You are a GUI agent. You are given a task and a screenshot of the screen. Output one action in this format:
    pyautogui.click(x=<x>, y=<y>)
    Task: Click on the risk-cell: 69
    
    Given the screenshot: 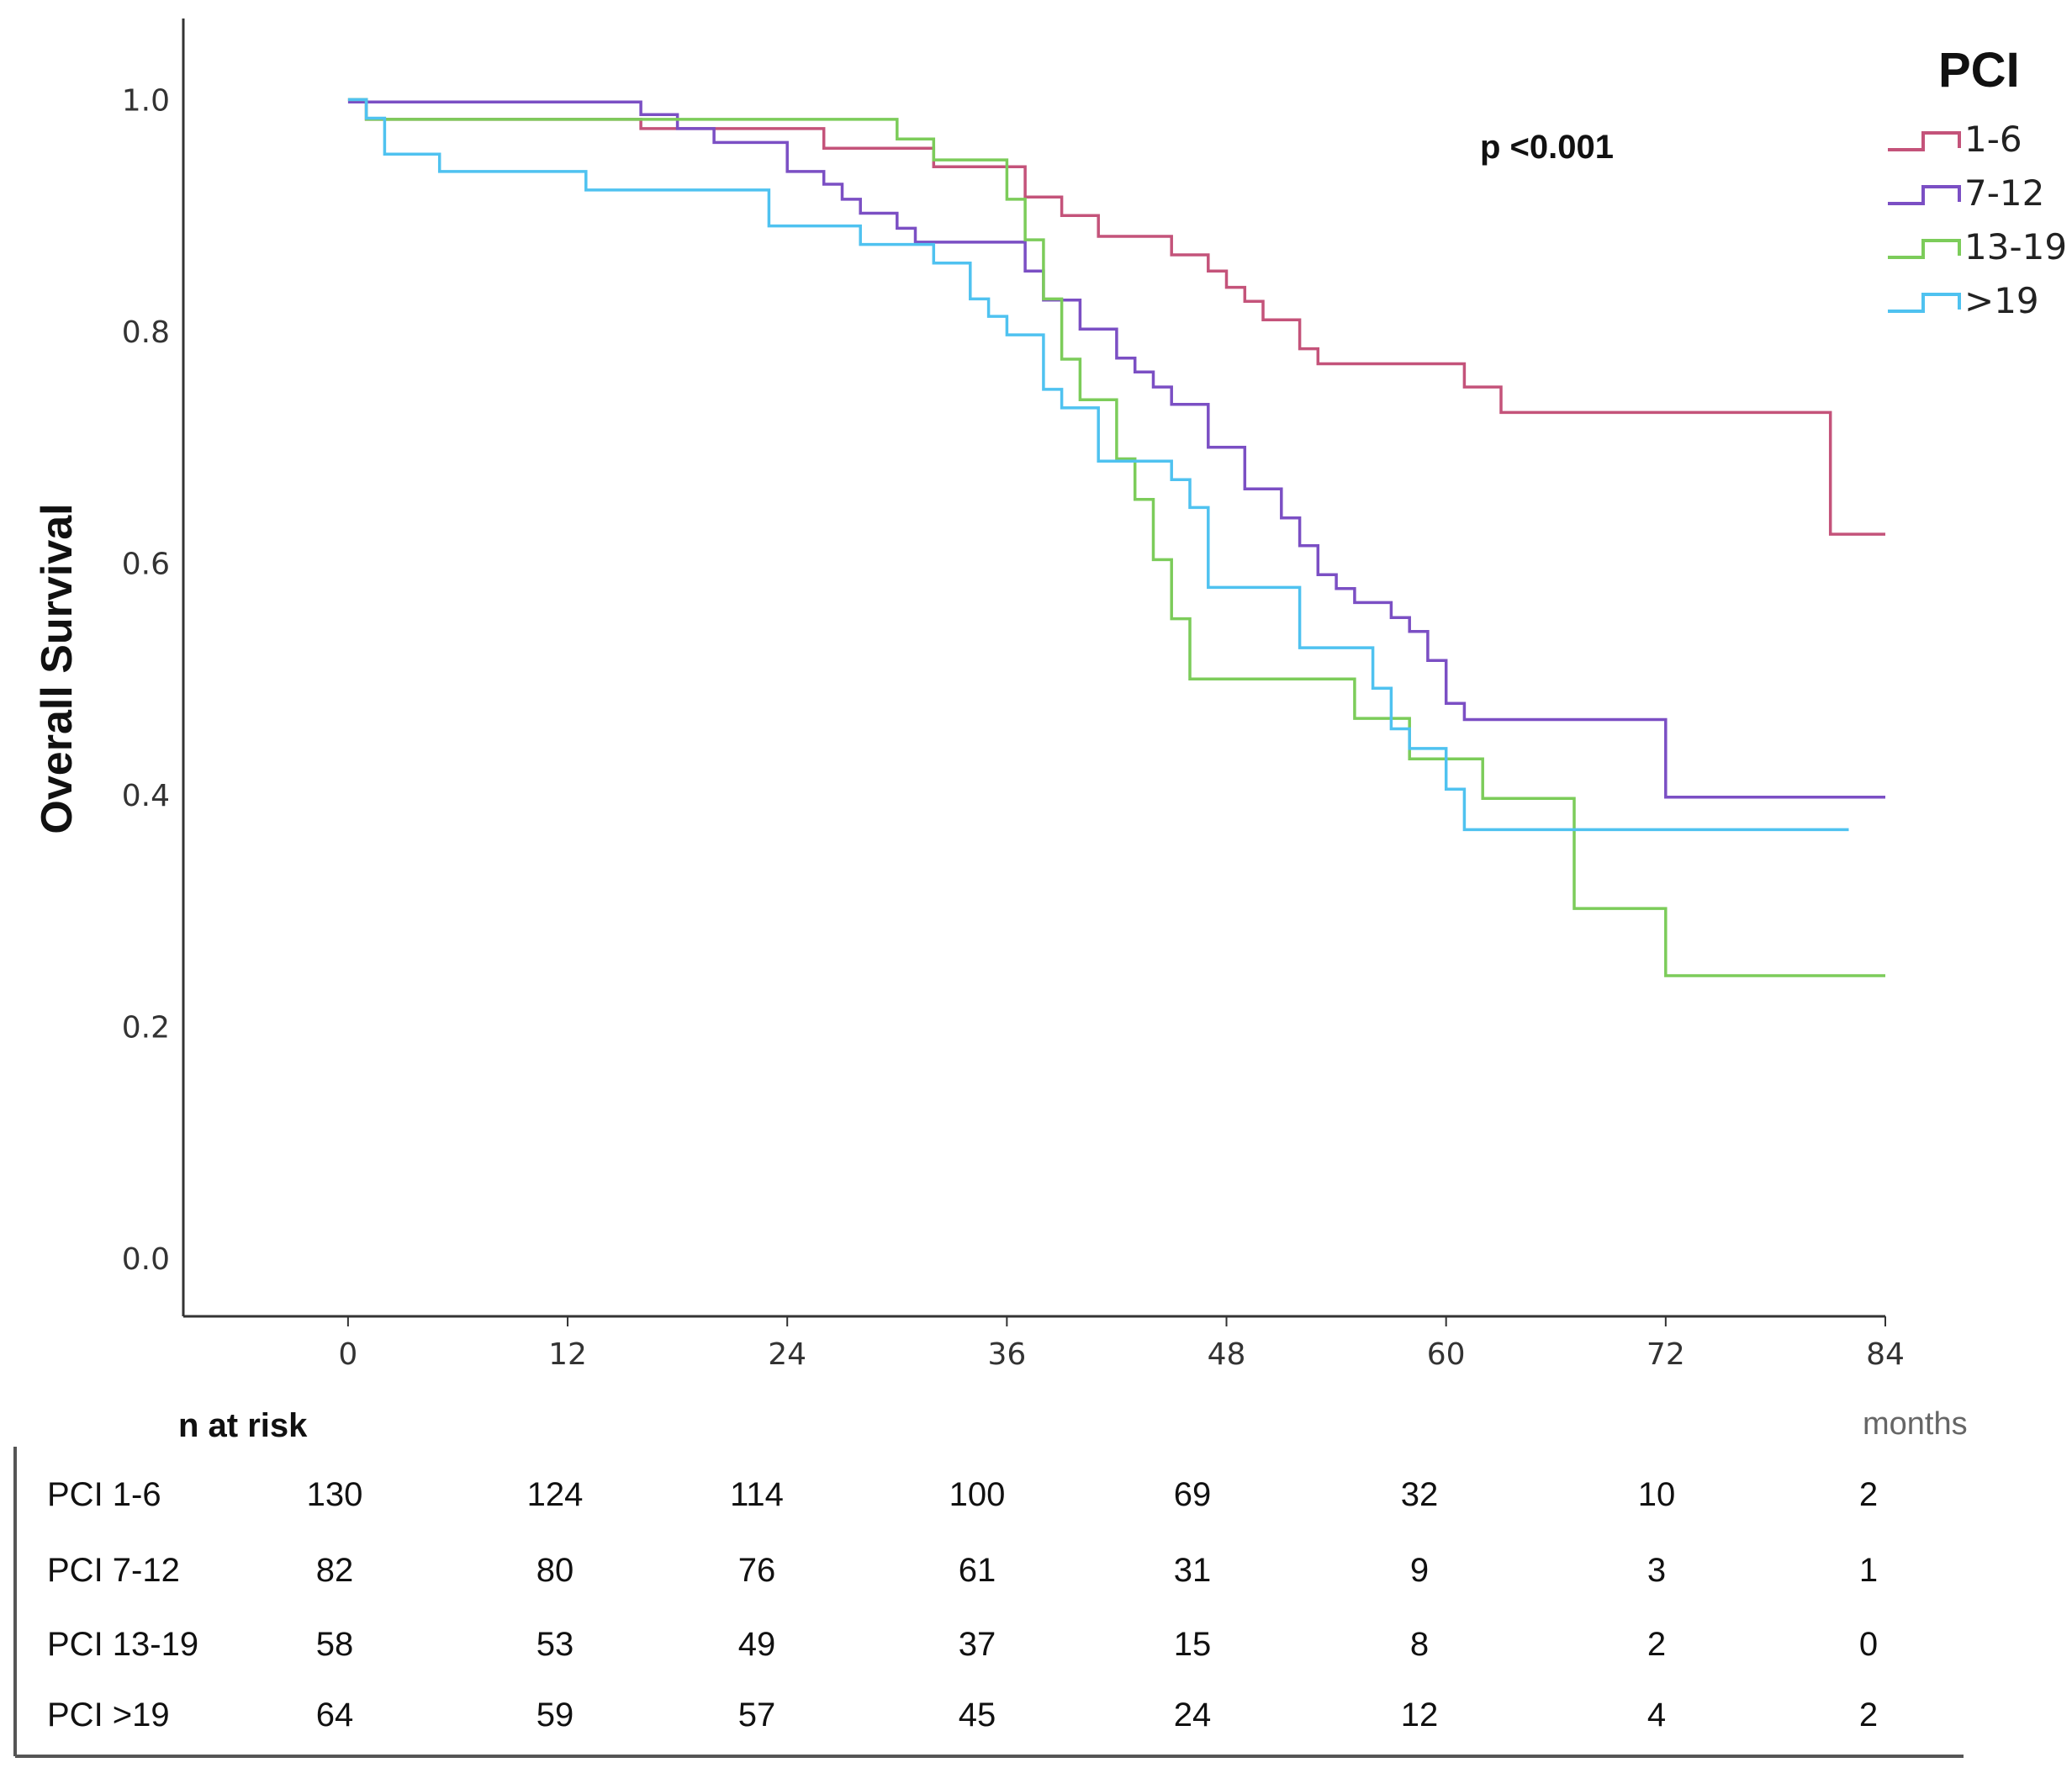 What is the action you would take?
    pyautogui.click(x=1193, y=1494)
    